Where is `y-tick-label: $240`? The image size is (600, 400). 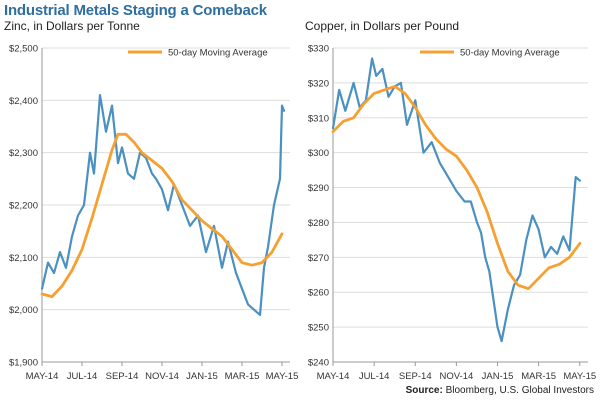
y-tick-label: $240 is located at coordinates (318, 363).